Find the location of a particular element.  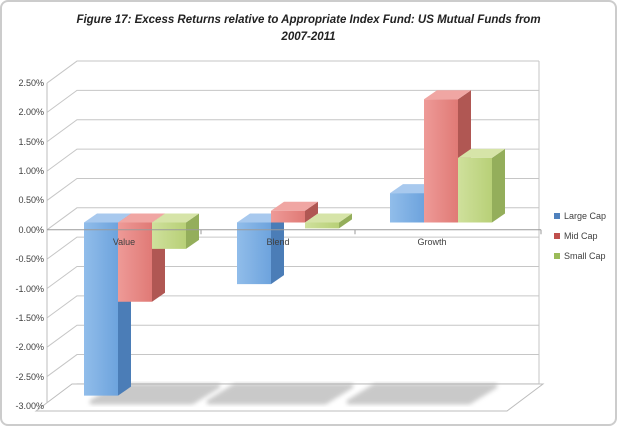

y-tick-label: -2.00% is located at coordinates (29, 347).